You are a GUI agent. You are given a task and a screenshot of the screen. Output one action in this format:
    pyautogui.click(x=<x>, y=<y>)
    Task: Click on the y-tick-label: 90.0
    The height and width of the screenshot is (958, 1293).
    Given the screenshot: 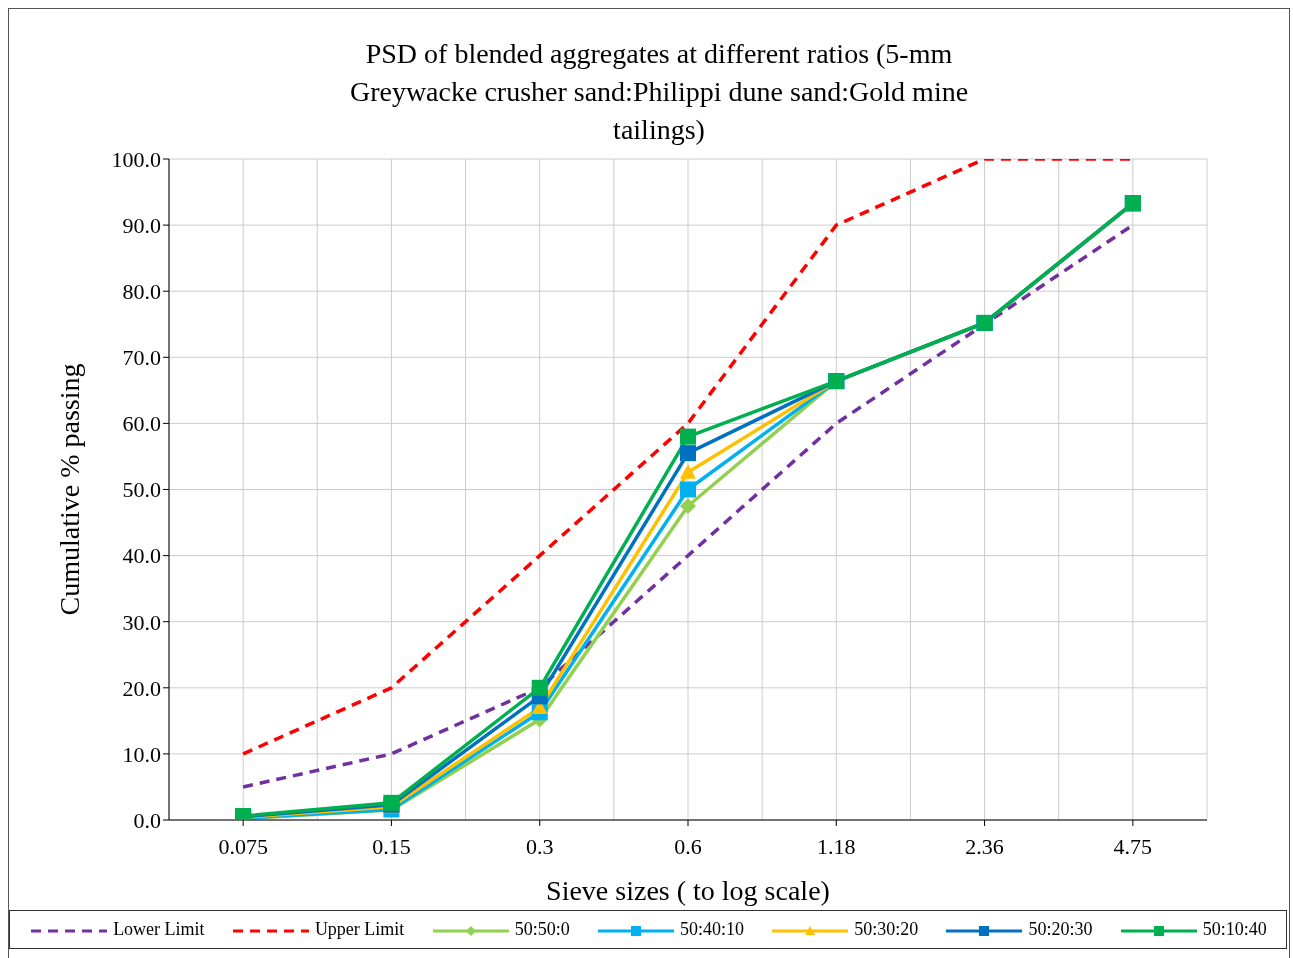 What is the action you would take?
    pyautogui.click(x=141, y=225)
    